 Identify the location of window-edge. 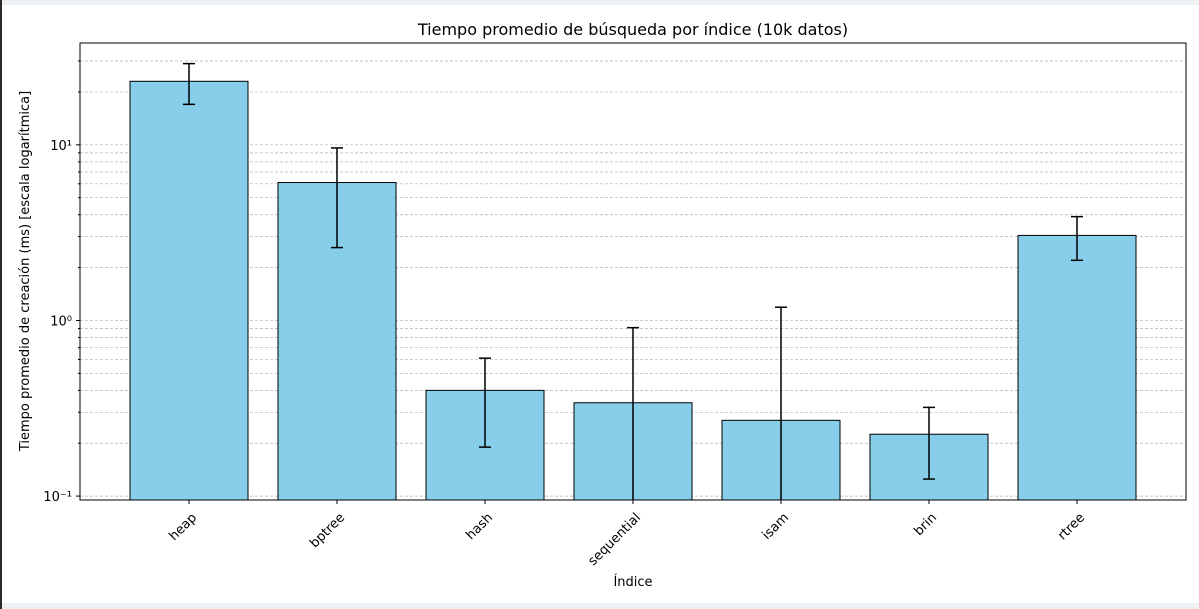
(1, 304).